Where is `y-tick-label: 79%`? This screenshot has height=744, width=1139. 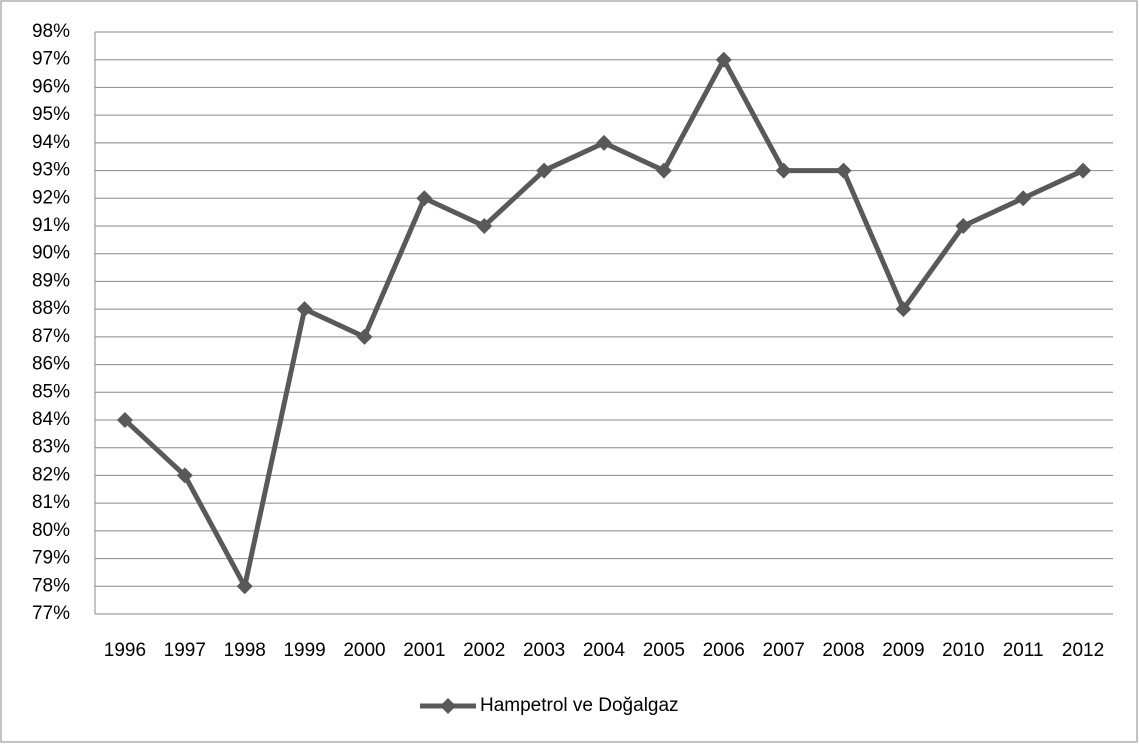 y-tick-label: 79% is located at coordinates (51, 558).